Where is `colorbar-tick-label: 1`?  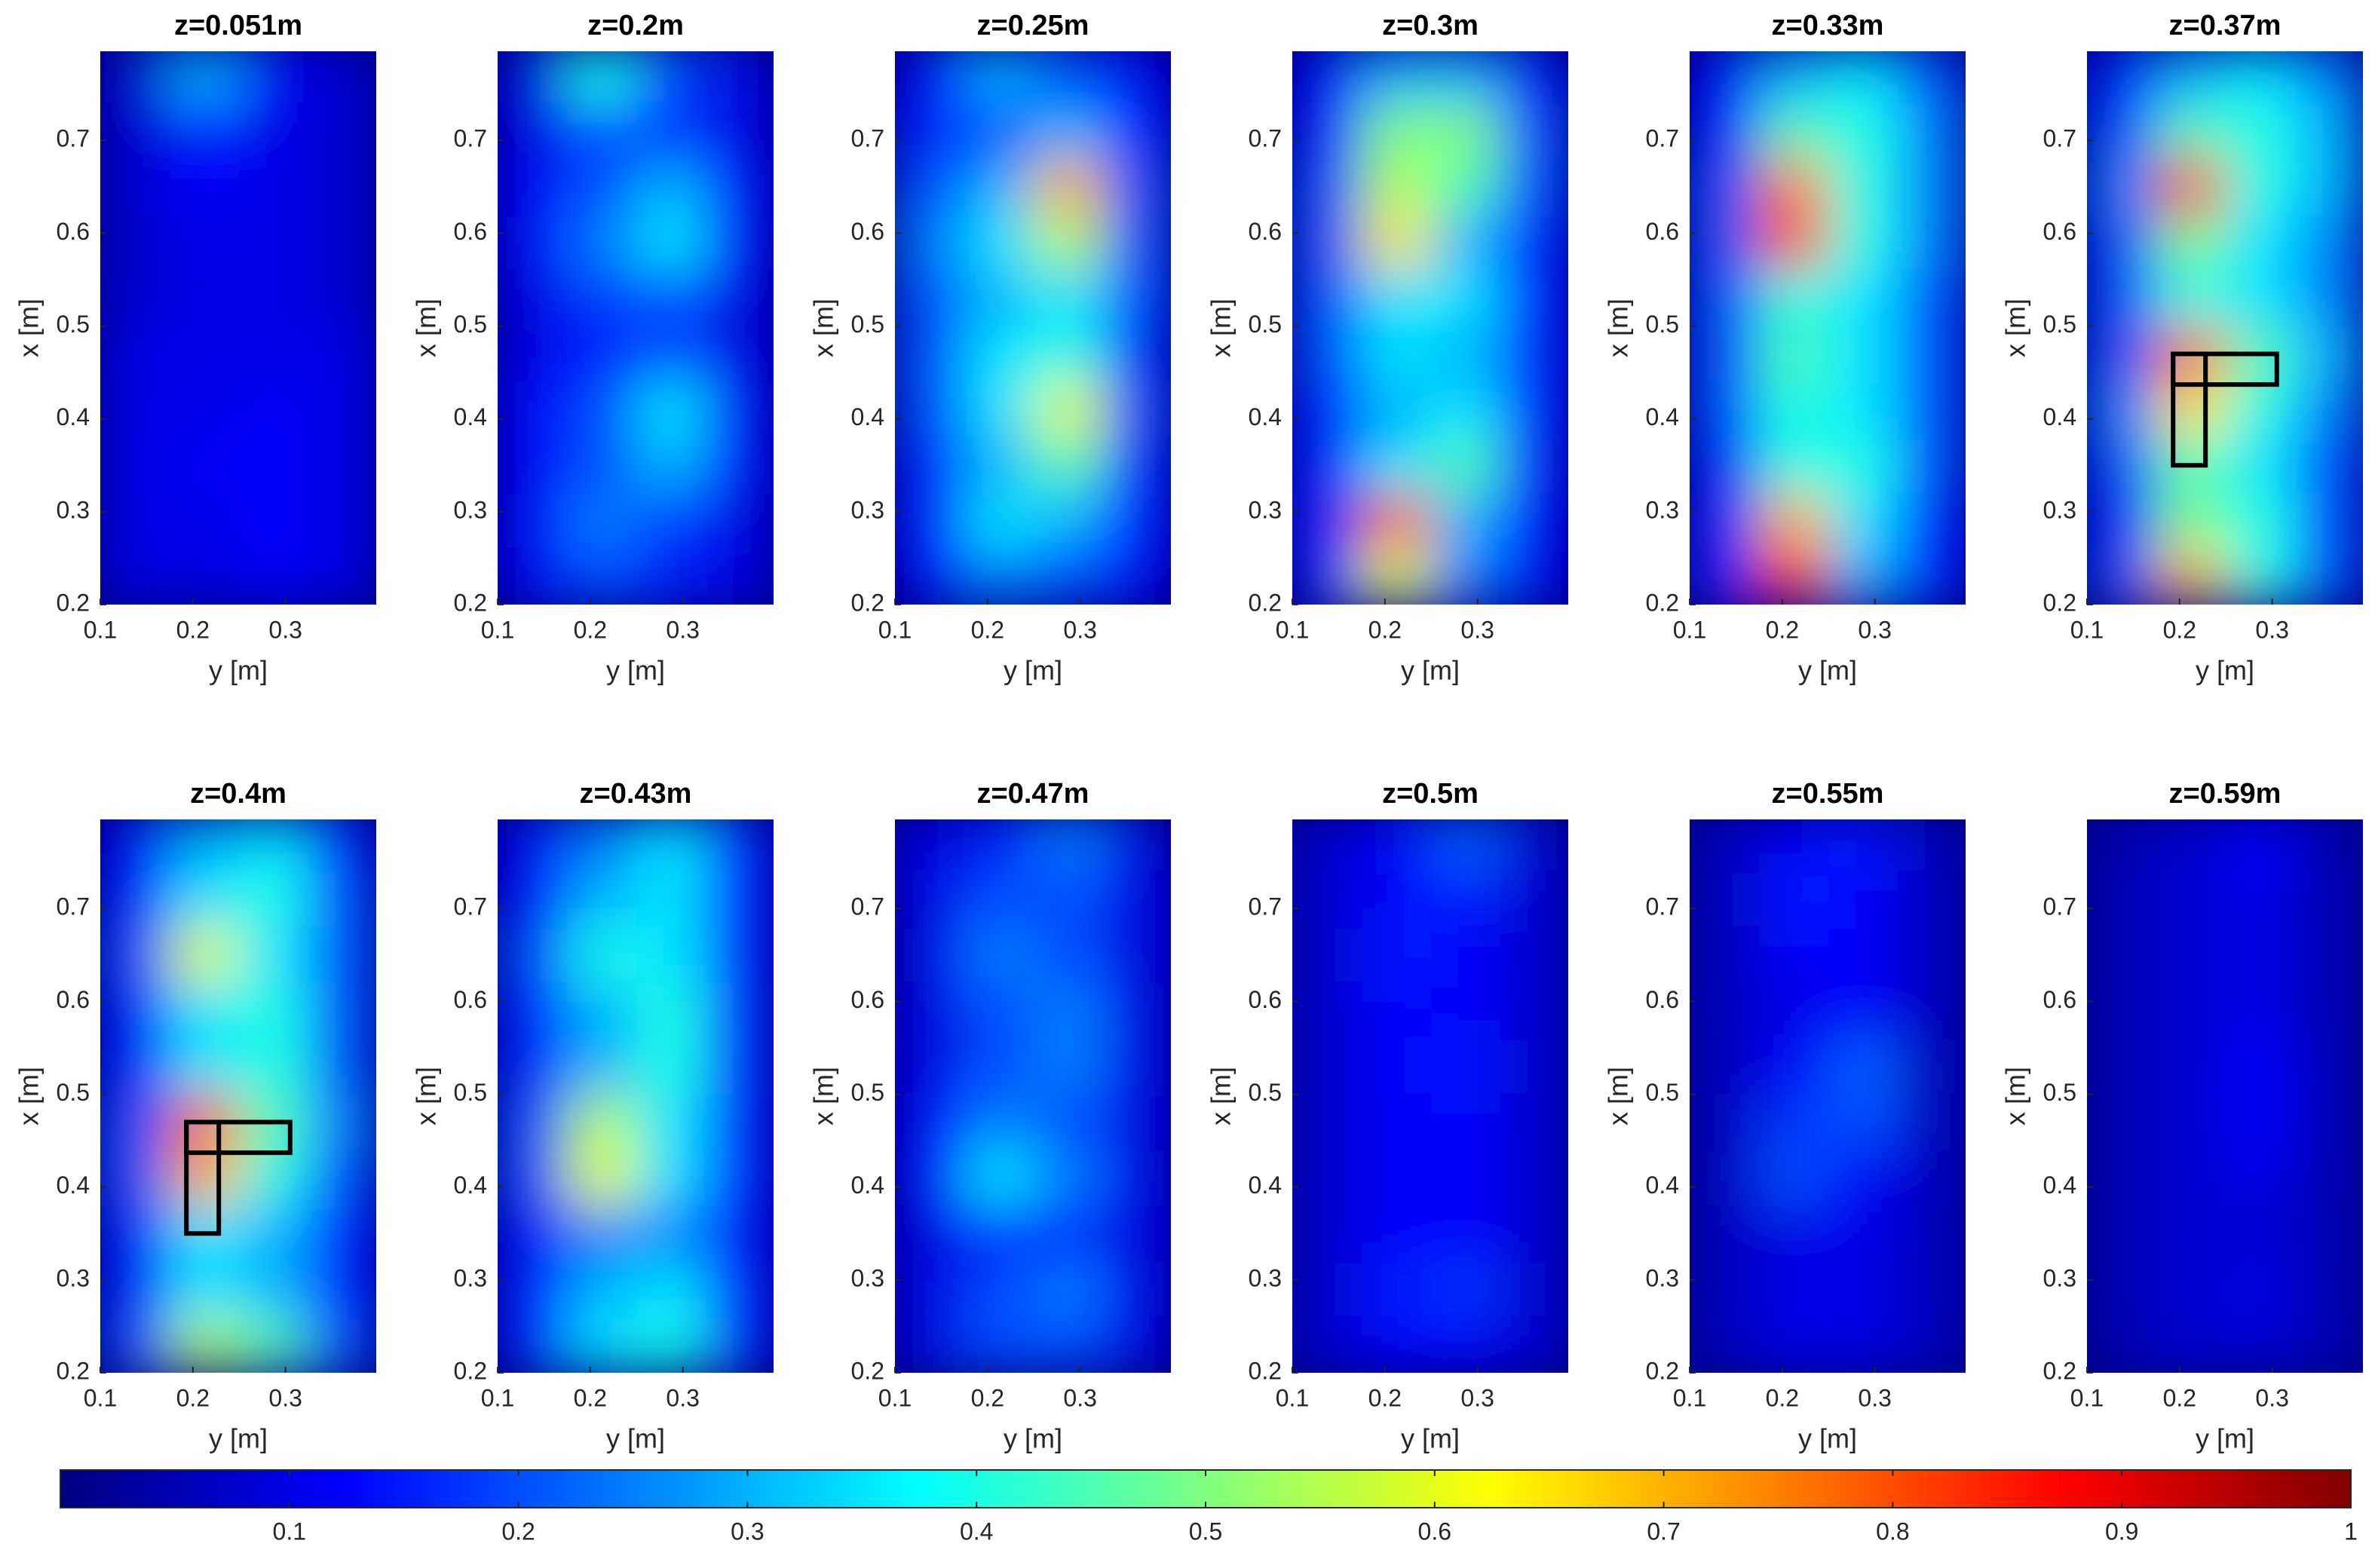
colorbar-tick-label: 1 is located at coordinates (2351, 1531).